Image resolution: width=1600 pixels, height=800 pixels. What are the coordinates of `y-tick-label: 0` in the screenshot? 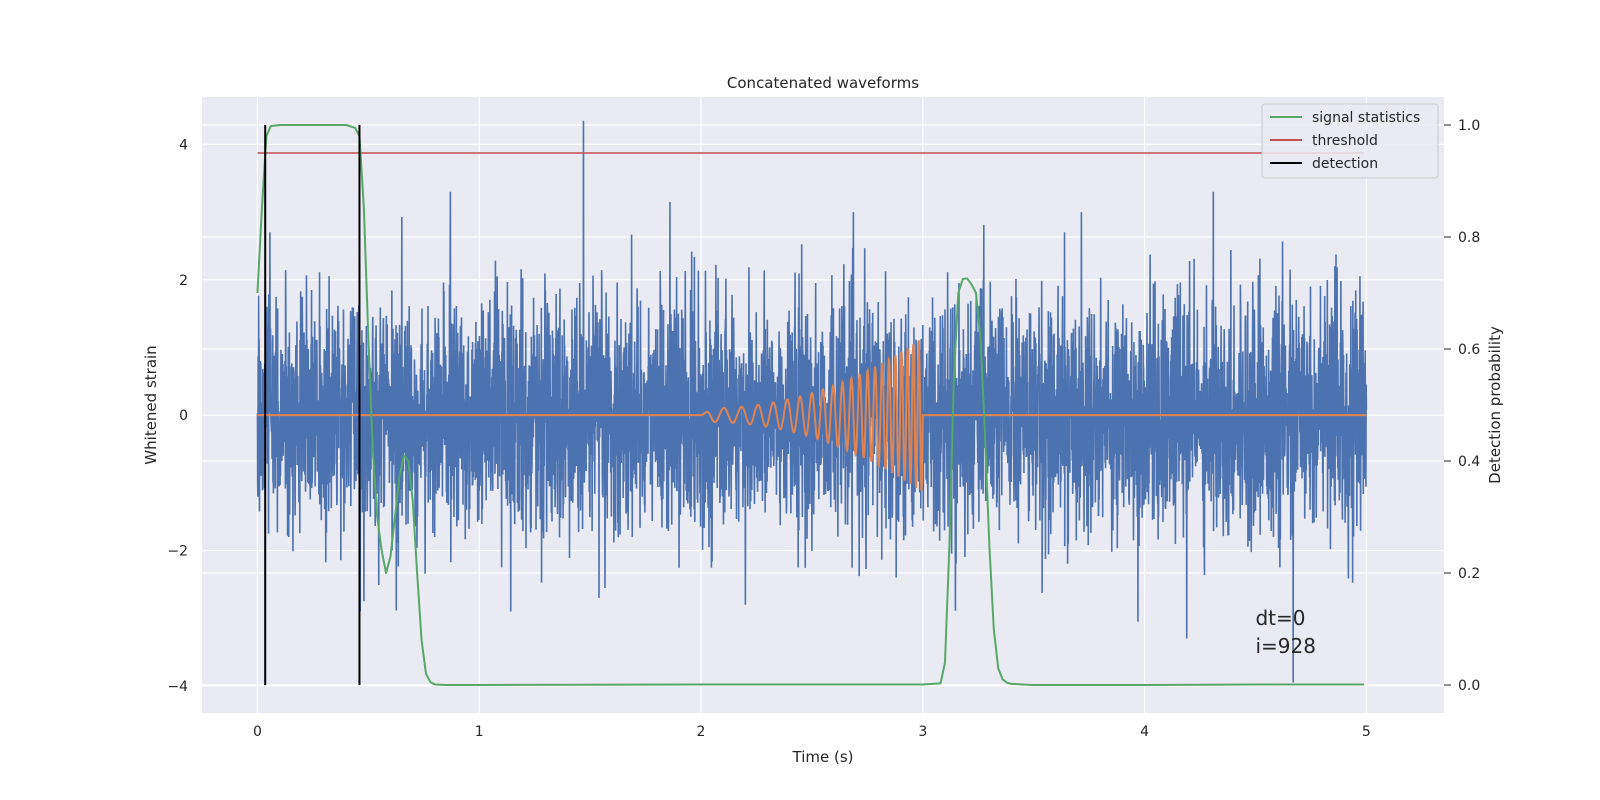 It's located at (183, 416).